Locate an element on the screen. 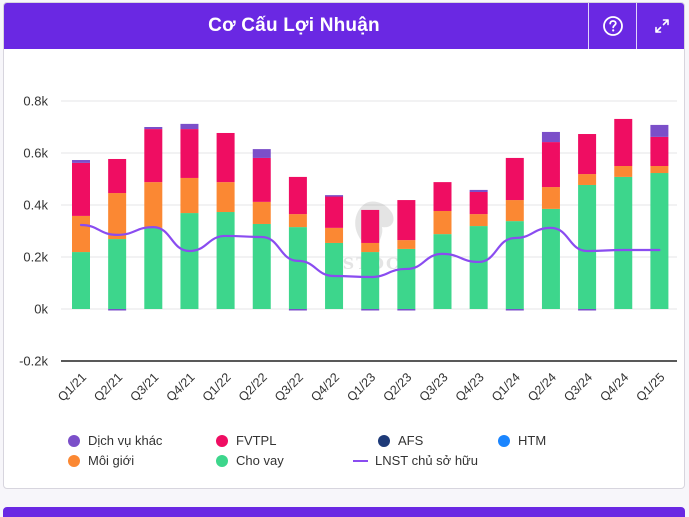 The width and height of the screenshot is (689, 517). legend-line-marker-icon is located at coordinates (360, 460).